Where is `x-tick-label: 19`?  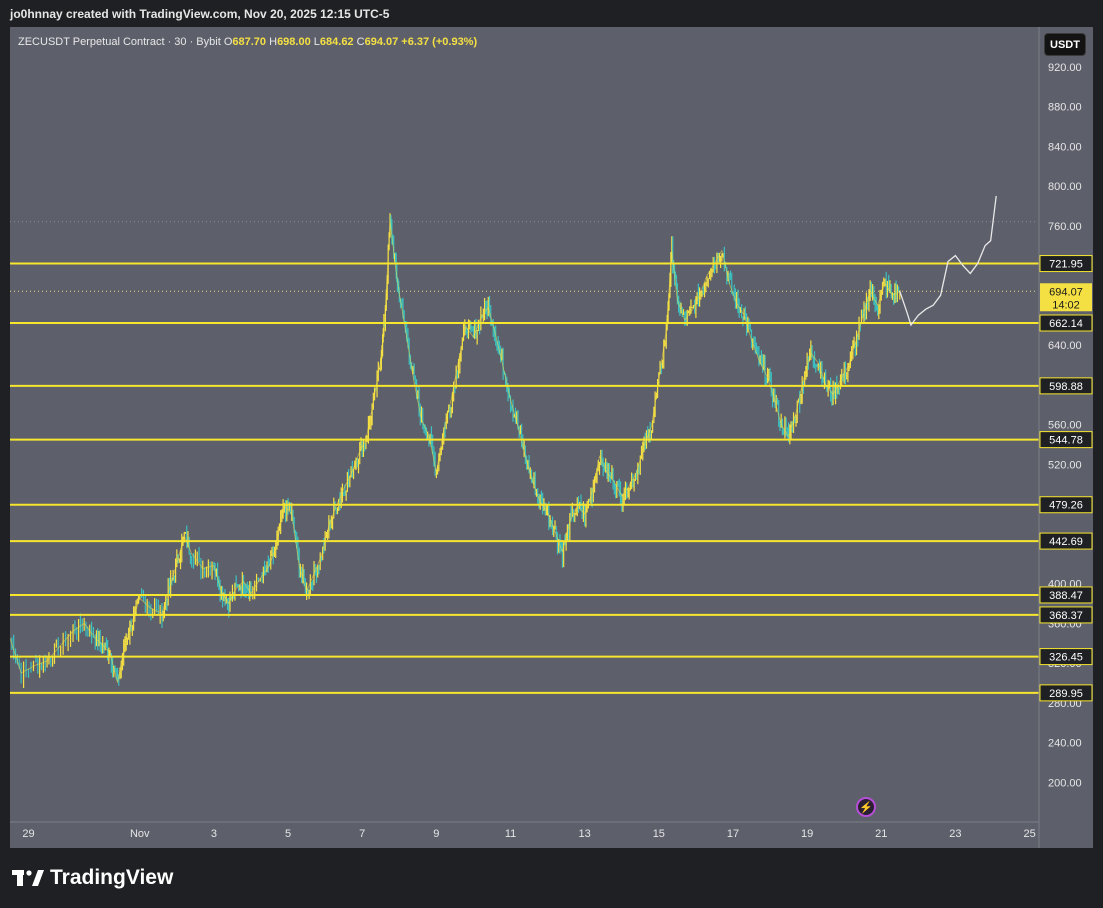
x-tick-label: 19 is located at coordinates (807, 834).